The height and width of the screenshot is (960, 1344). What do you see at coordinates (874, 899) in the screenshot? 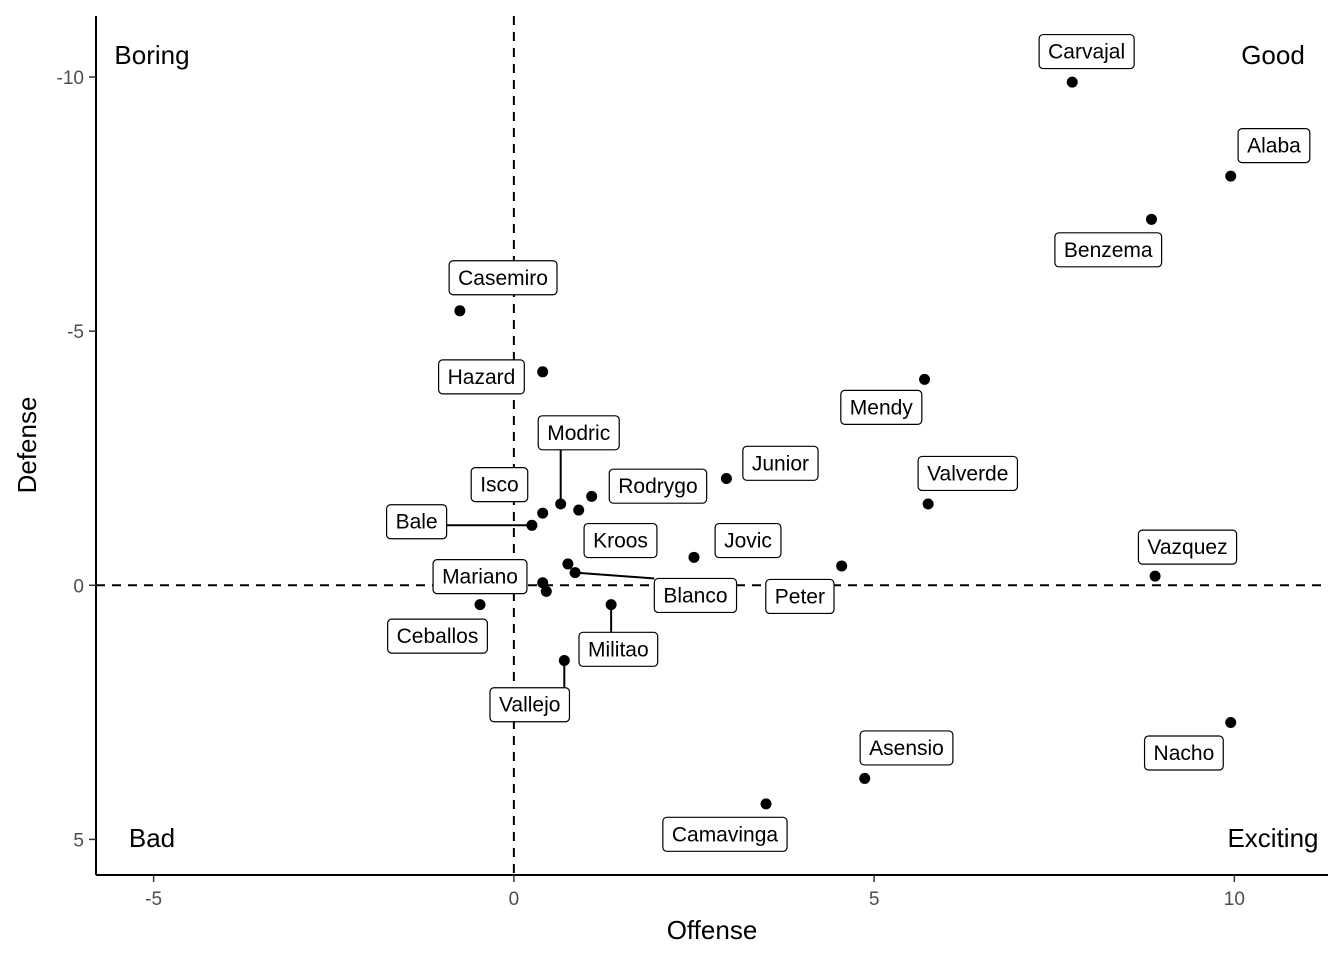
I see `x-tick-label: 5` at bounding box center [874, 899].